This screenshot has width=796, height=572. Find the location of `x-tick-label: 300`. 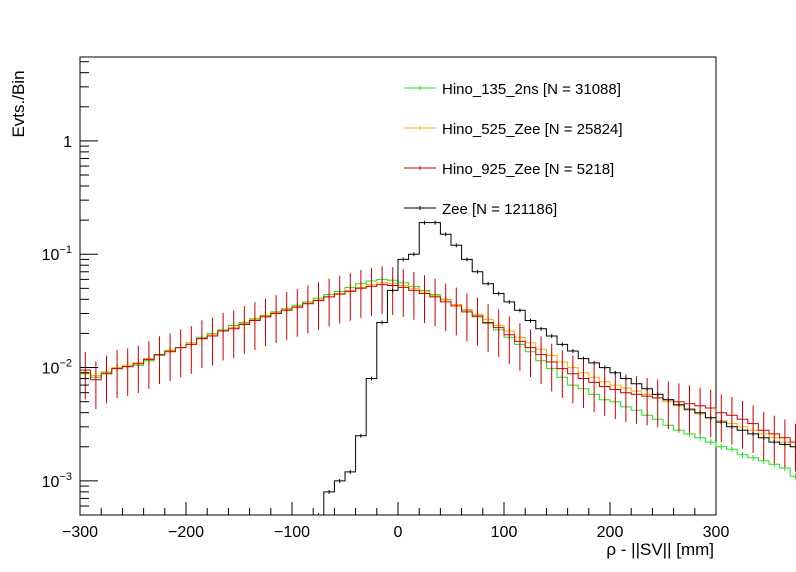

x-tick-label: 300 is located at coordinates (716, 532).